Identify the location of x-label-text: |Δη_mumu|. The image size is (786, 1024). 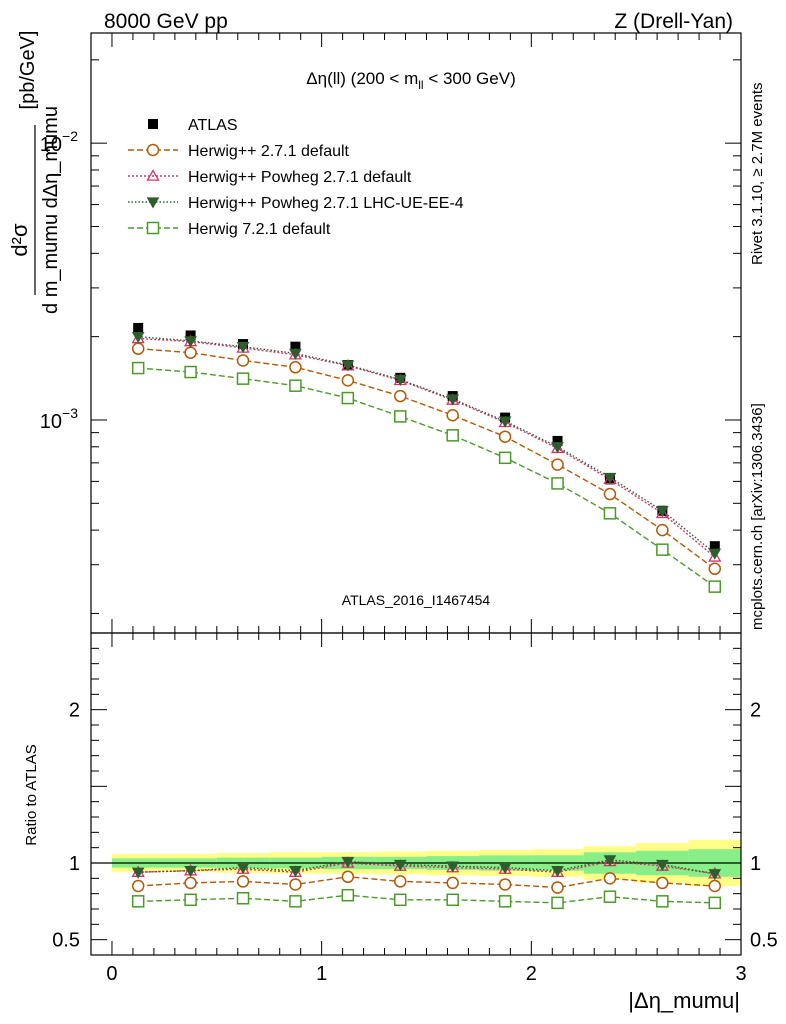
(684, 1000).